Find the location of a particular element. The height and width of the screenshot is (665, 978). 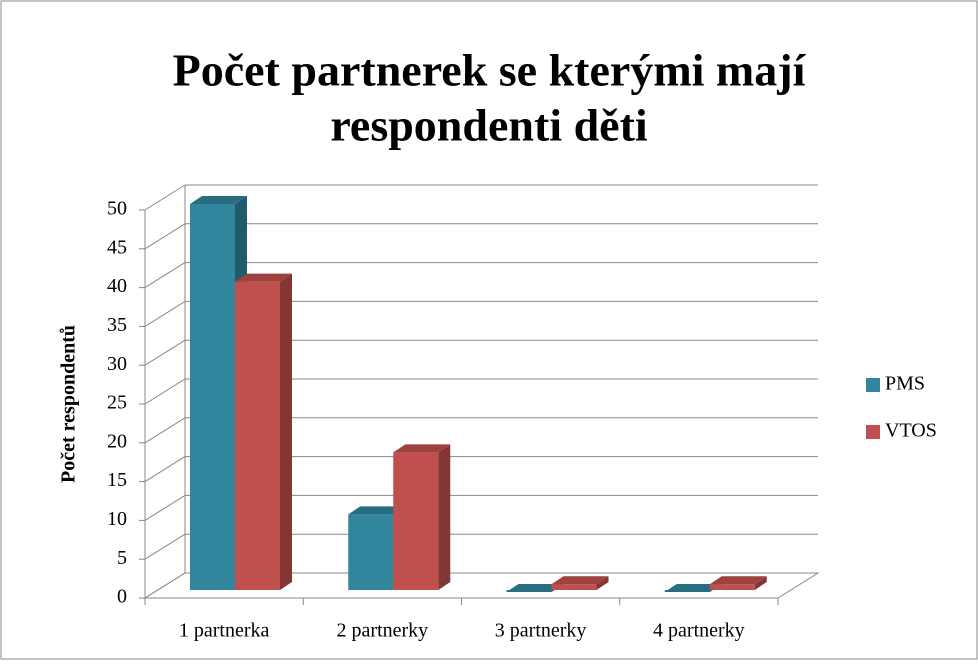

y-tick-label: 25 is located at coordinates (117, 403).